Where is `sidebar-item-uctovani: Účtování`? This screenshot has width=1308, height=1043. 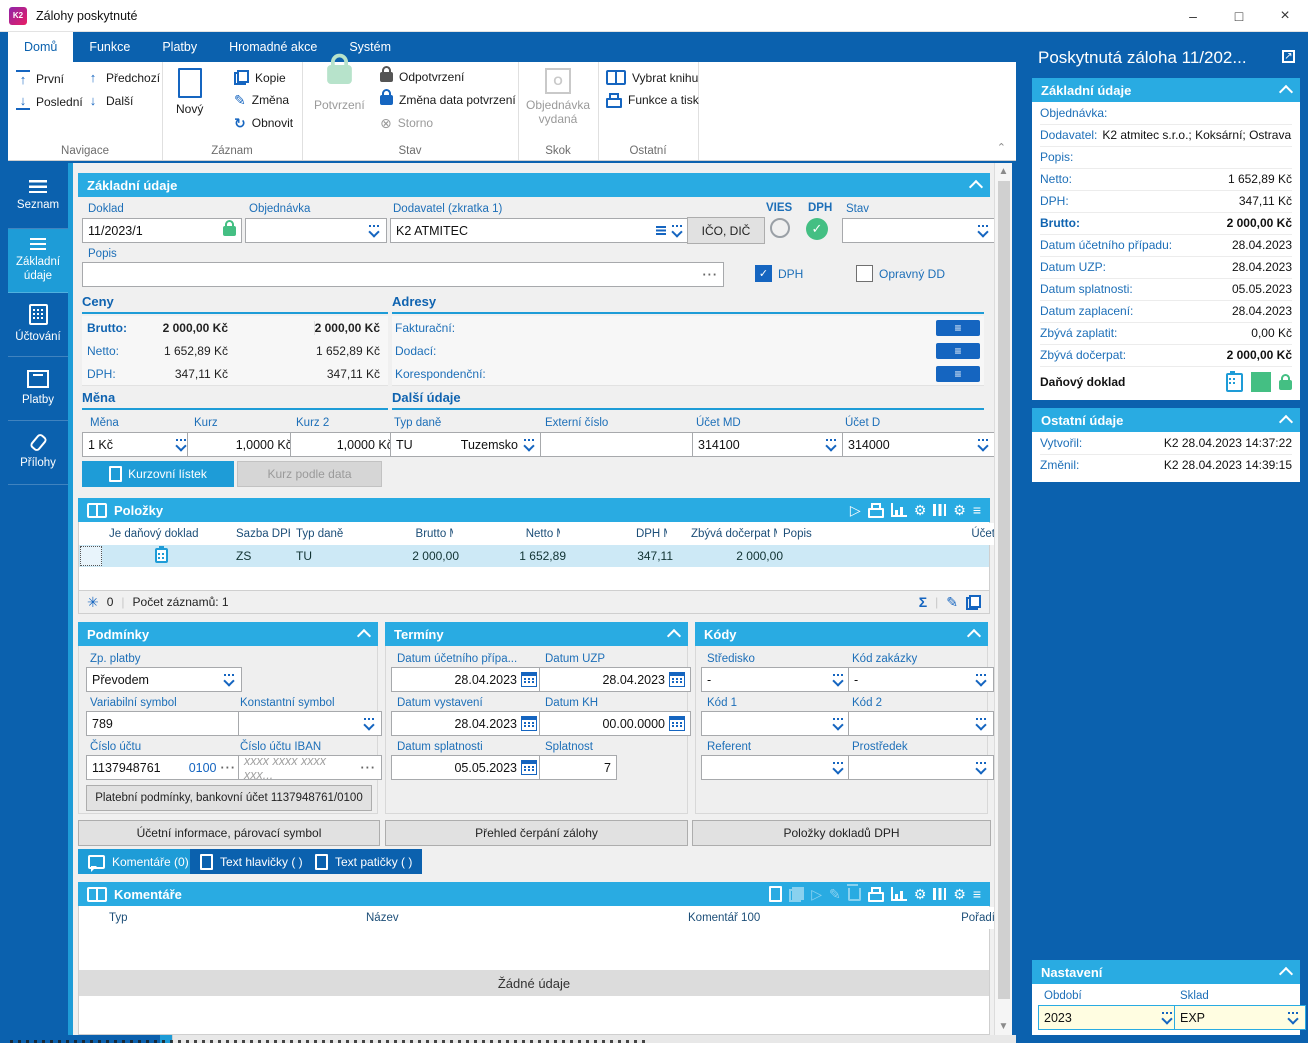 sidebar-item-uctovani: Účtování is located at coordinates (38, 325).